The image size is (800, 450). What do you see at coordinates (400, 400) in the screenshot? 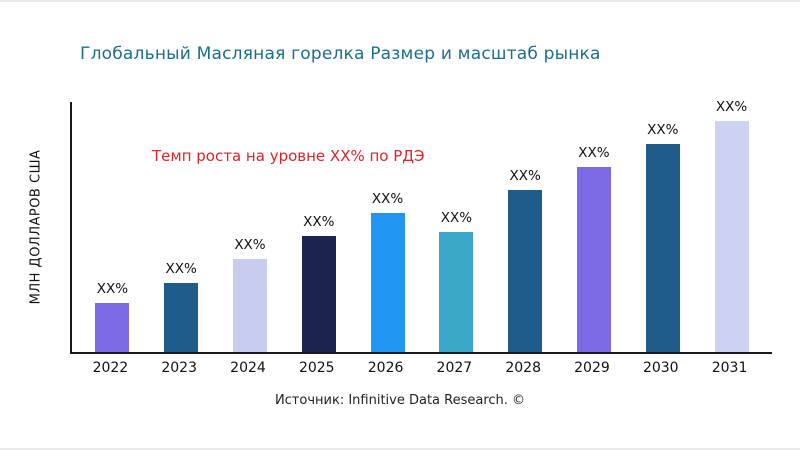
I see `source-text: Источник: Infinitive Data Research. ©` at bounding box center [400, 400].